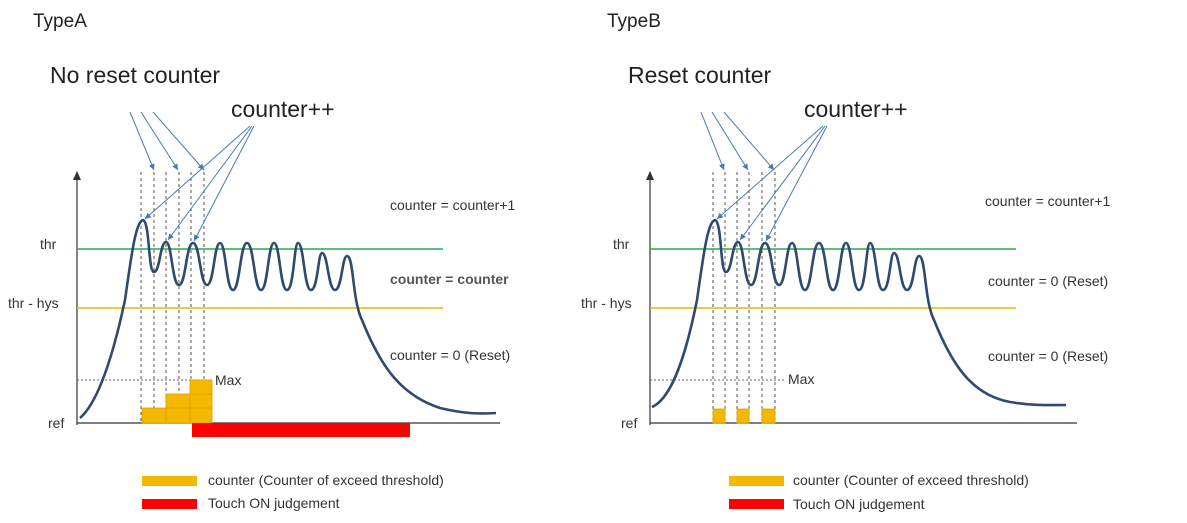 This screenshot has width=1187, height=523. Describe the element at coordinates (453, 205) in the screenshot. I see `type-a-ann-above: counter = counter+1` at that location.